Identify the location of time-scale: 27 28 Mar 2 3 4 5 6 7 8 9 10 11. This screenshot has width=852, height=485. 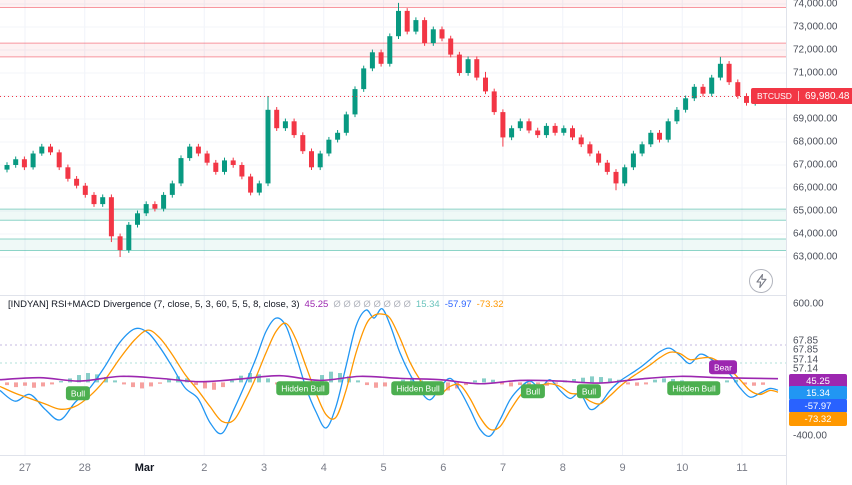
(393, 470).